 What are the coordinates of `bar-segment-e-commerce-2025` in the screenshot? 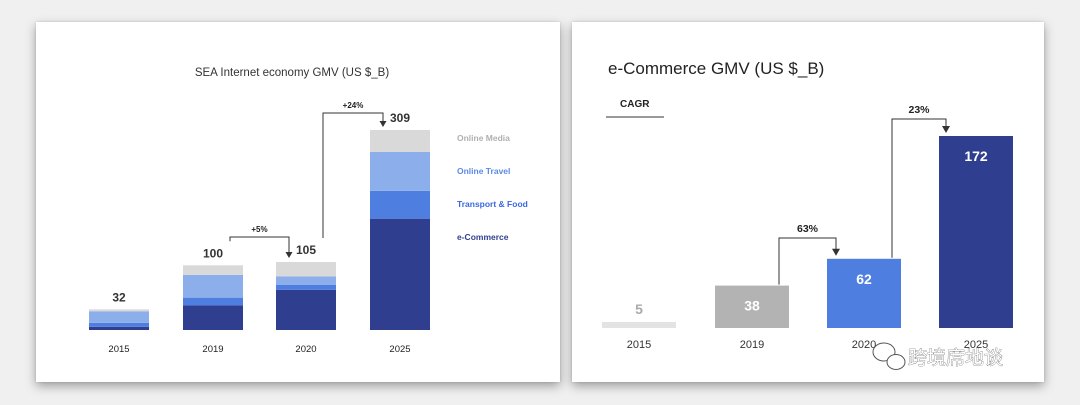 It's located at (400, 274).